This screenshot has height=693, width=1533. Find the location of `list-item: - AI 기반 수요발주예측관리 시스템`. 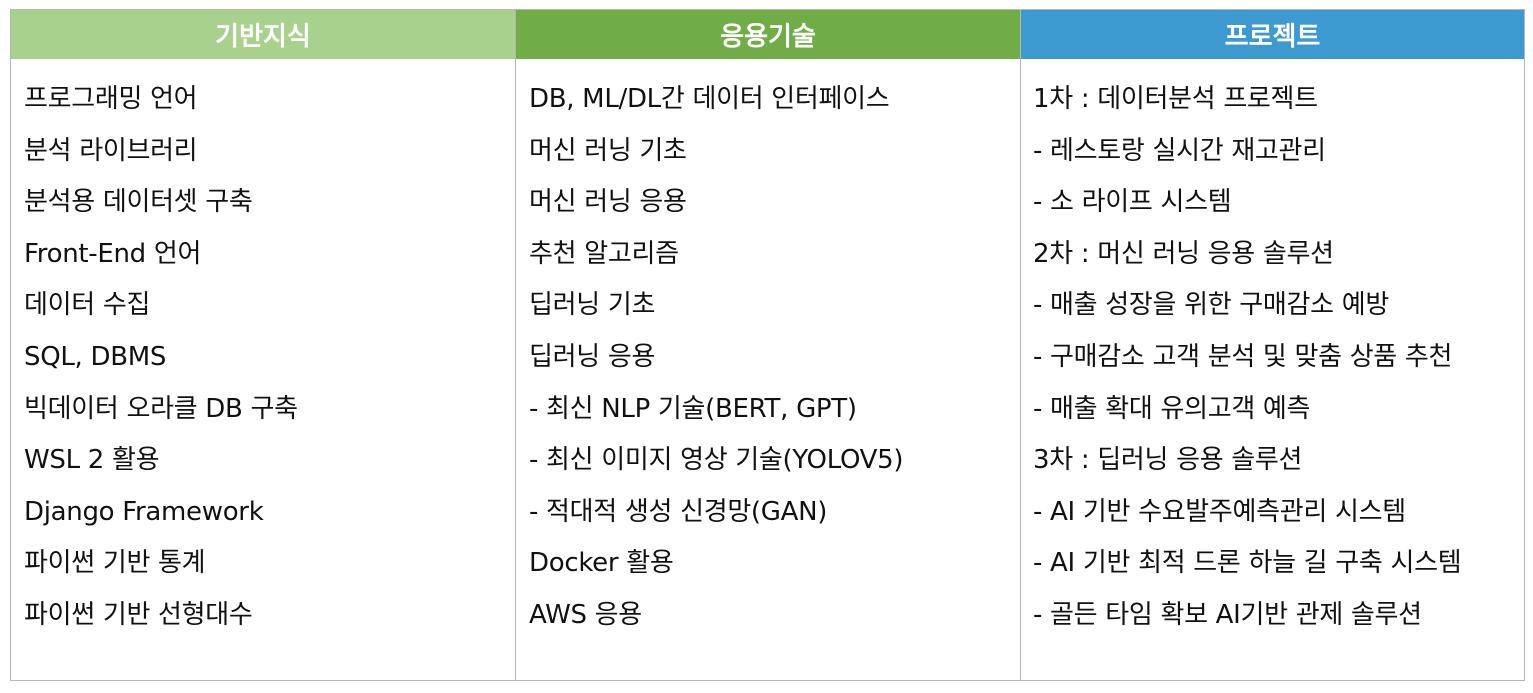

list-item: - AI 기반 수요발주예측관리 시스템 is located at coordinates (1219, 511).